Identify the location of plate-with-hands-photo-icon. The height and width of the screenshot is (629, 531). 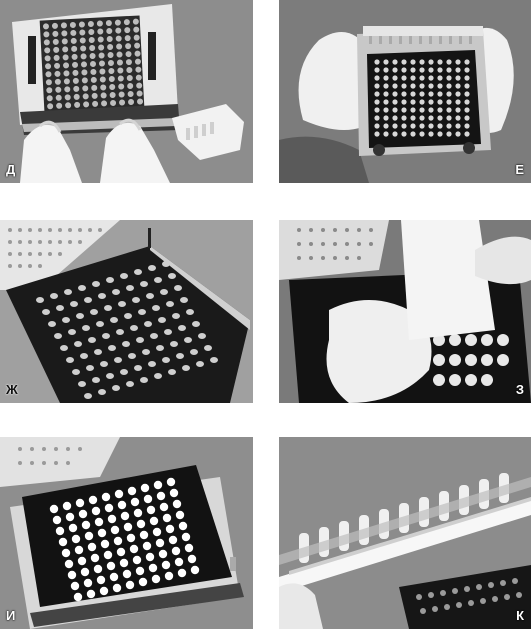
(126, 91).